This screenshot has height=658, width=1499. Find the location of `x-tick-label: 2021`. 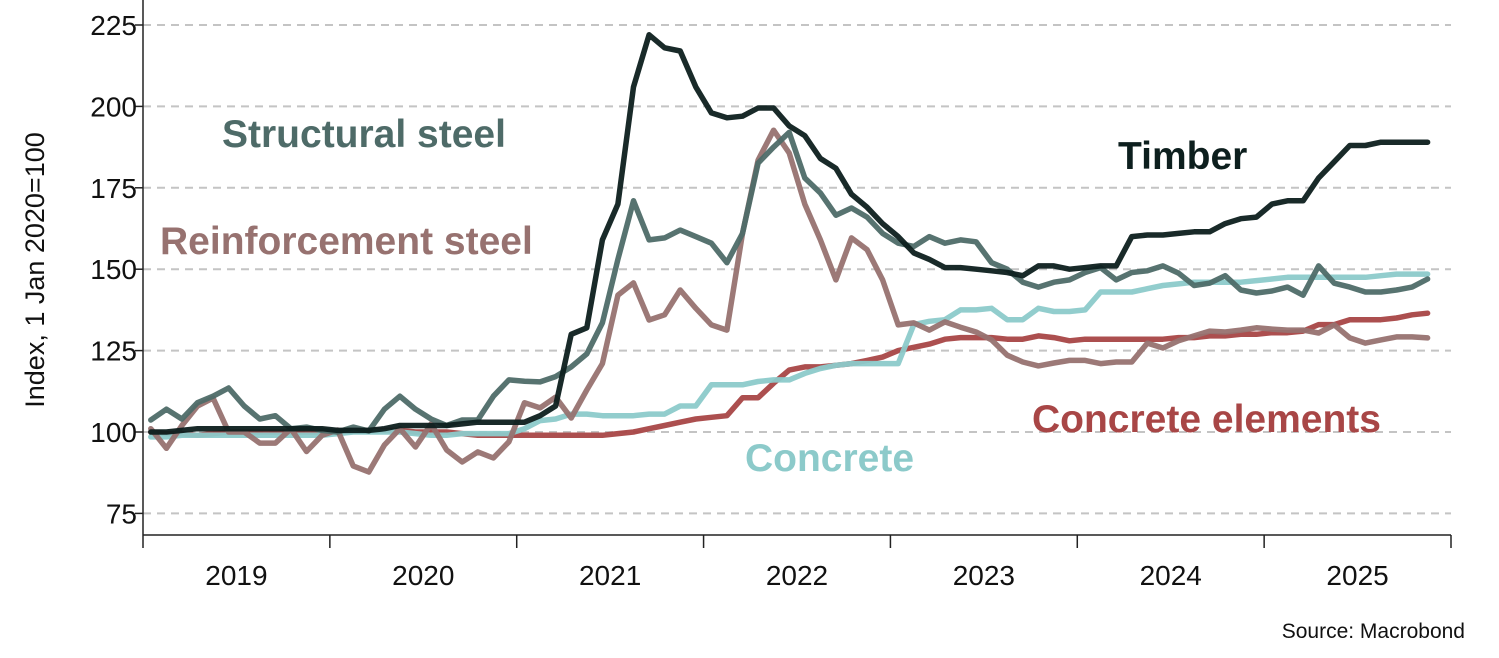

x-tick-label: 2021 is located at coordinates (610, 575).